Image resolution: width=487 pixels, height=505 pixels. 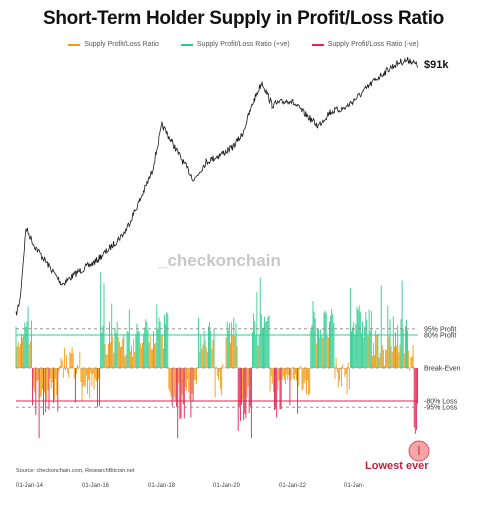 I want to click on legend-entry: Supply Profit/Loss Ratio (+ve), so click(x=235, y=44).